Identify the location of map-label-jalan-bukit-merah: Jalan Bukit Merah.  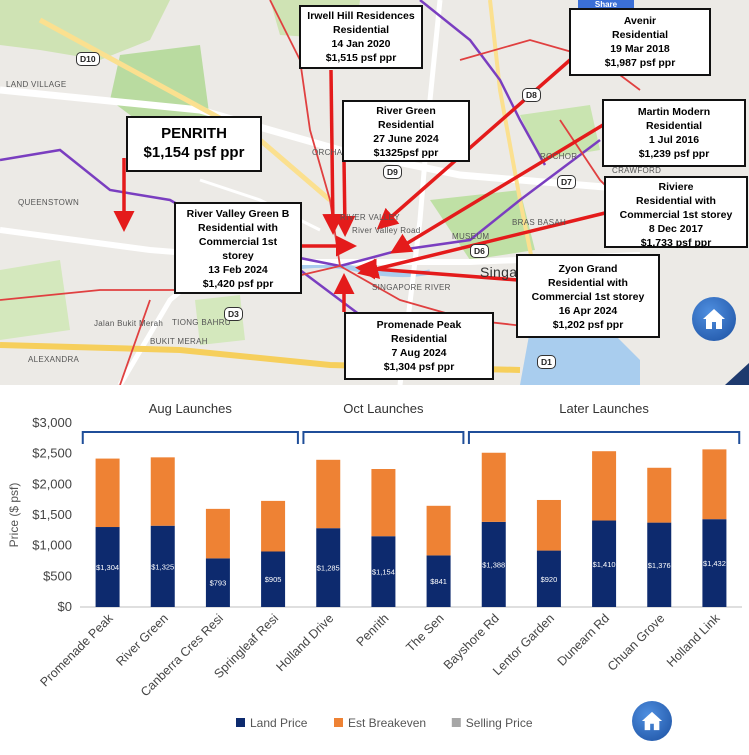
(129, 323).